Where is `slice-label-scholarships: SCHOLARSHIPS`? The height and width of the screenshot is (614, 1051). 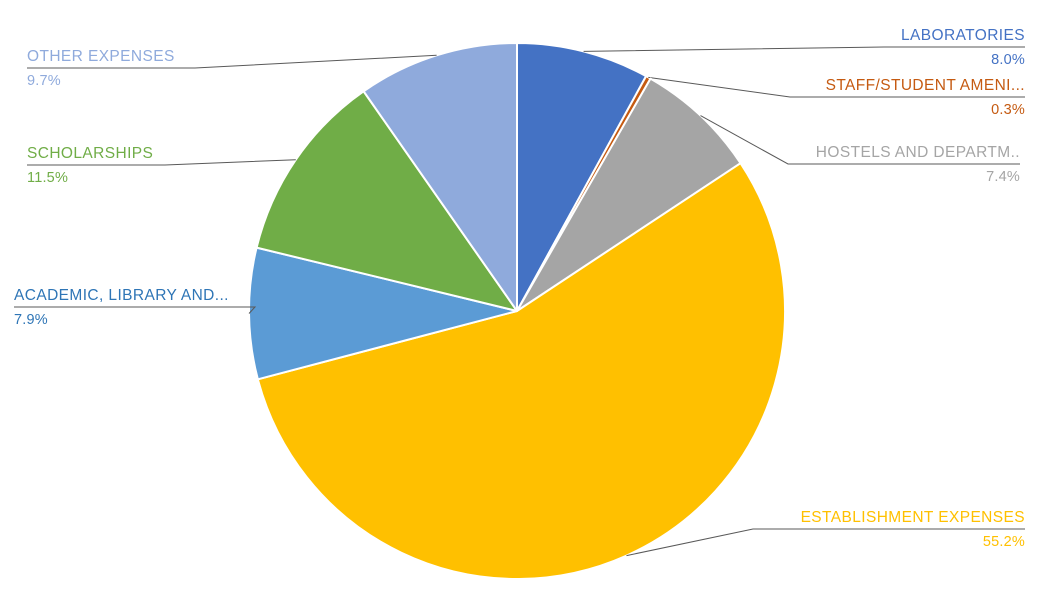 slice-label-scholarships: SCHOLARSHIPS is located at coordinates (90, 153).